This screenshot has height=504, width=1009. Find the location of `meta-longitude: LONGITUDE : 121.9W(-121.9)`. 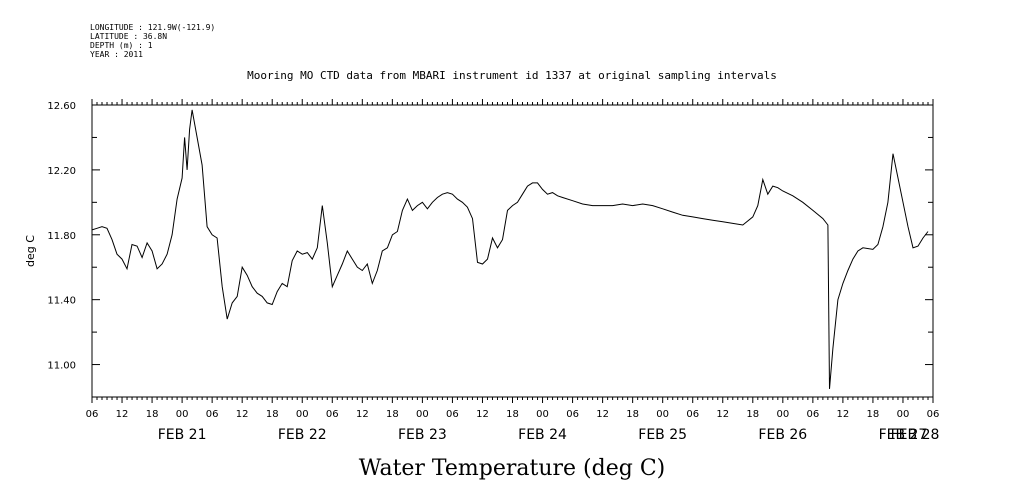

meta-longitude: LONGITUDE : 121.9W(-121.9) is located at coordinates (152, 27).